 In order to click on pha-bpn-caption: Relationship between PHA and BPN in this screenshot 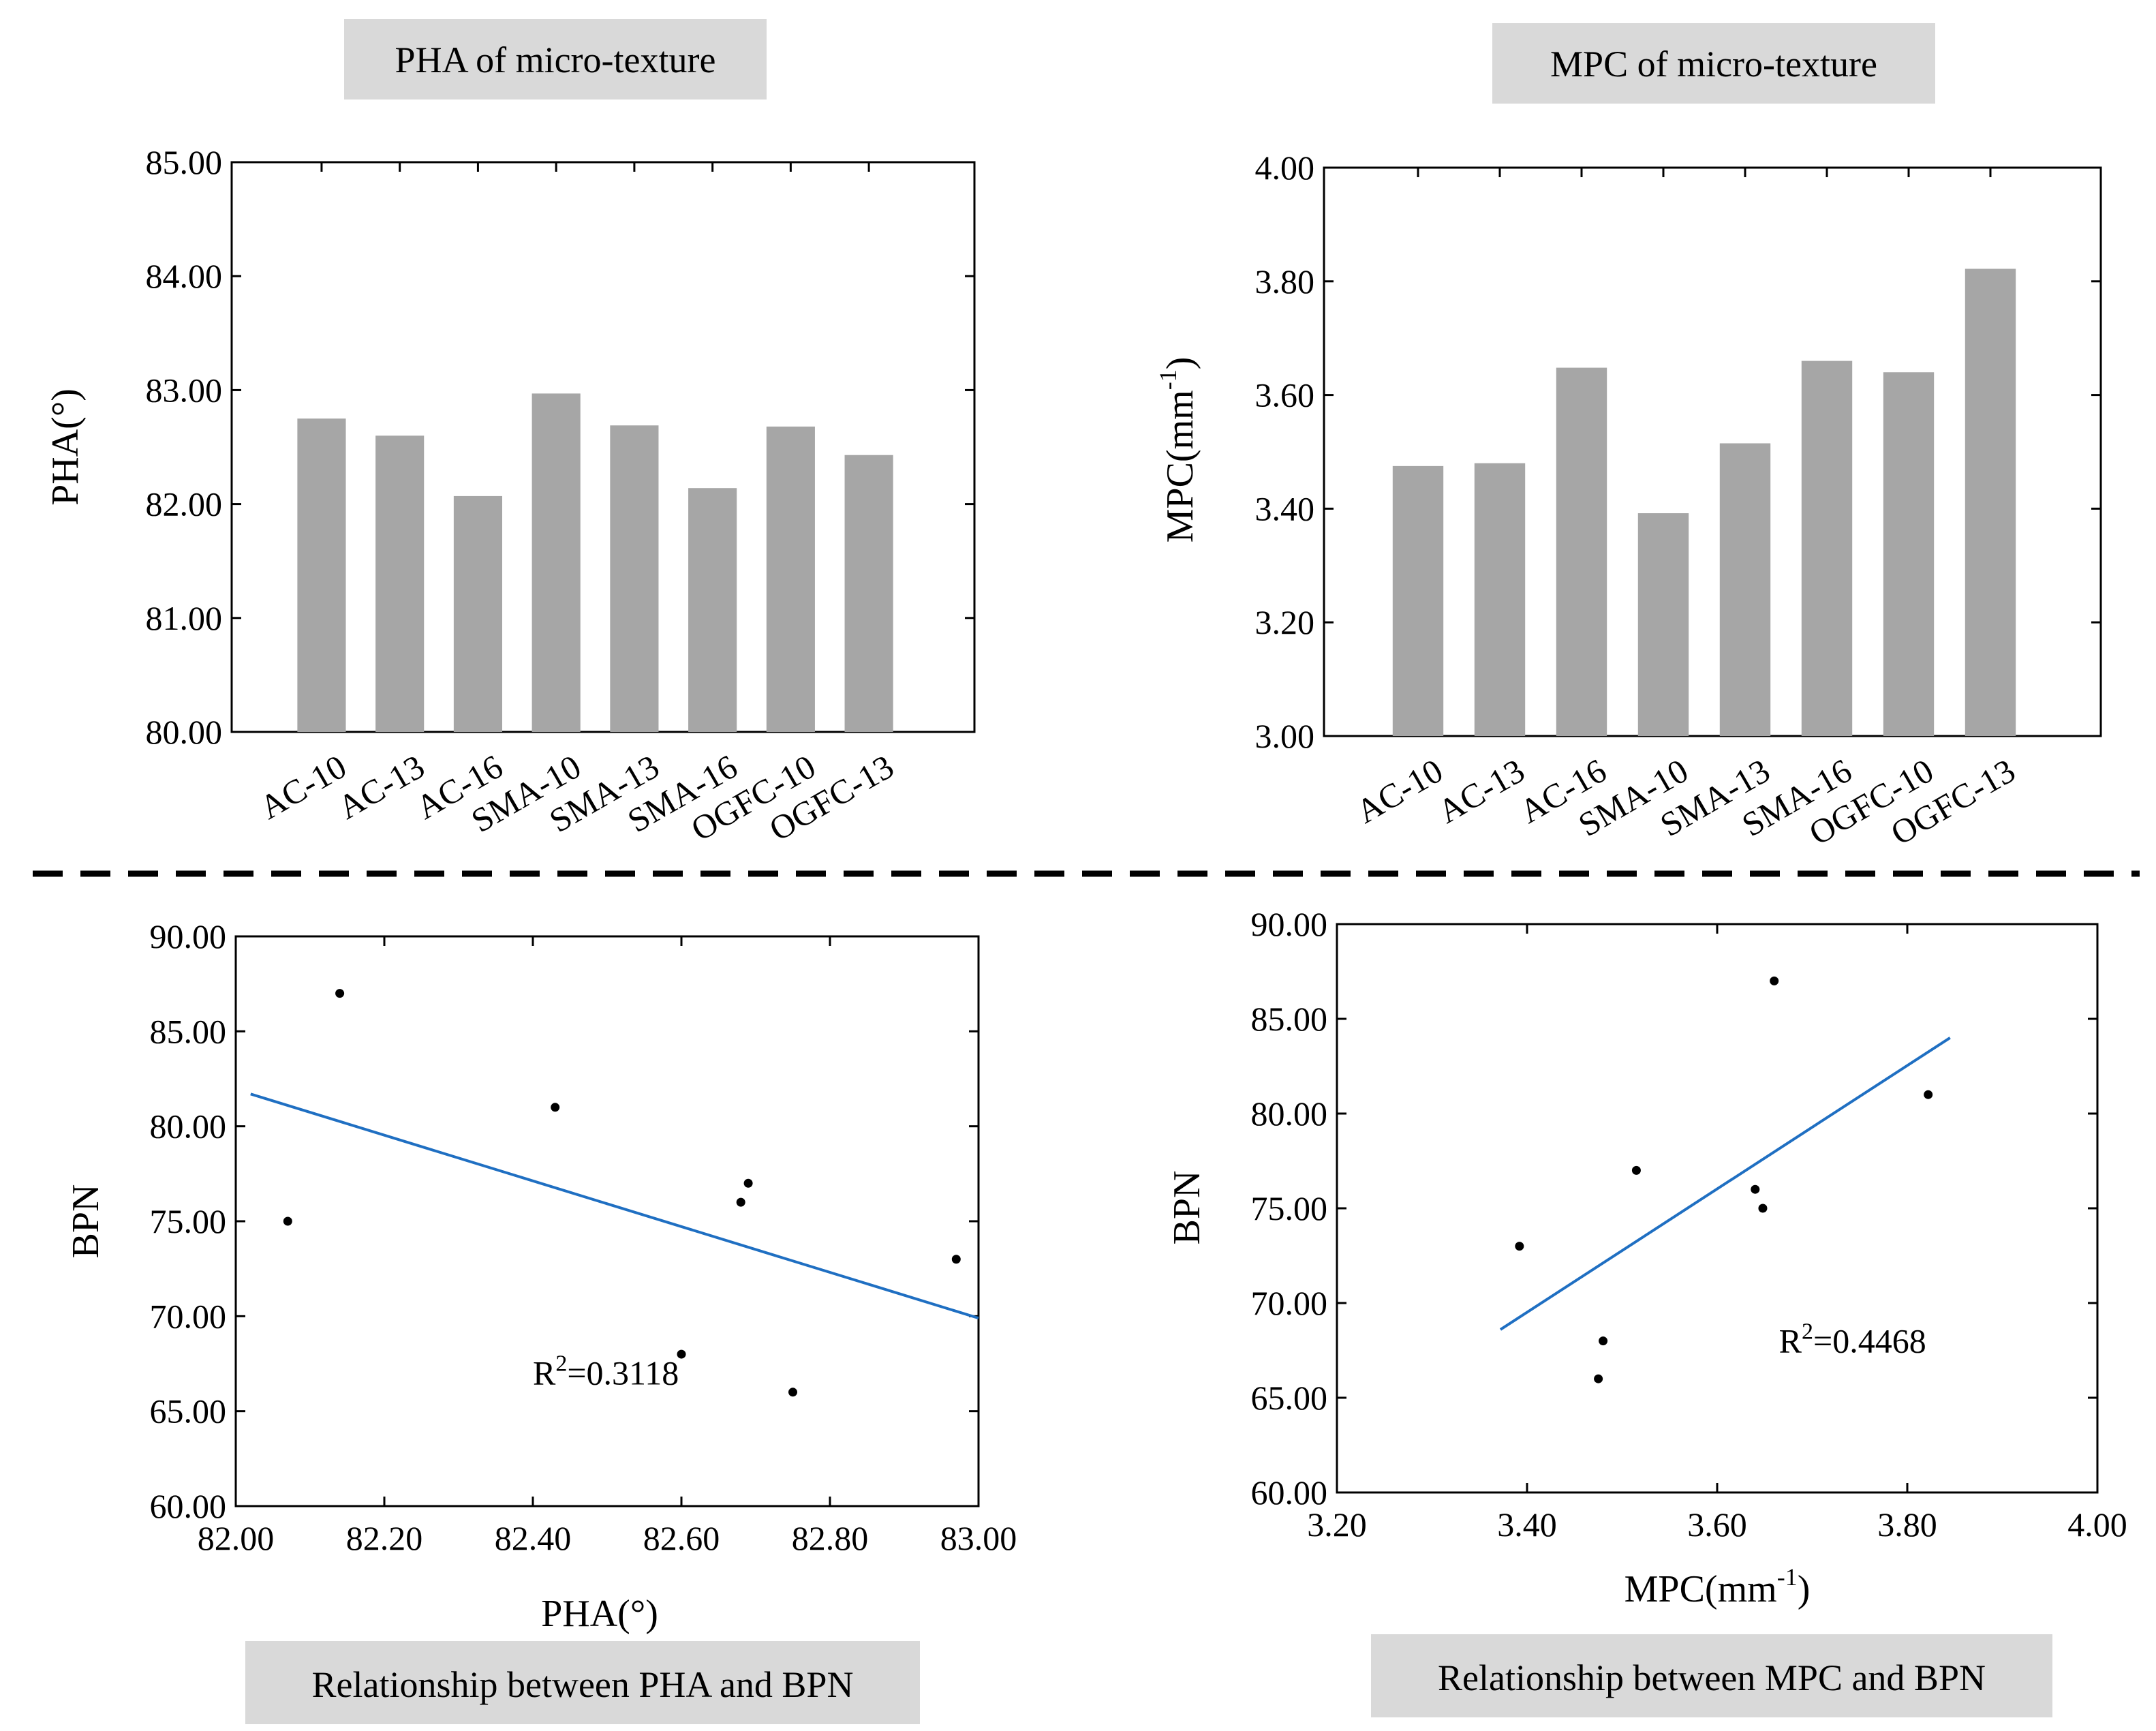, I will do `click(583, 1684)`.